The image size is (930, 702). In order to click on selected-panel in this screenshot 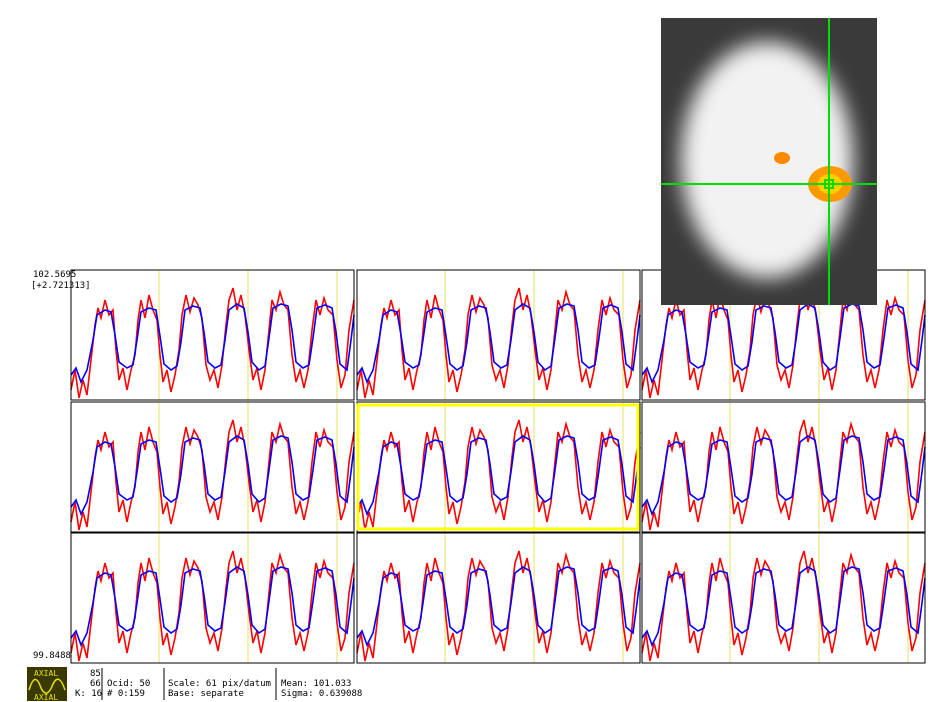, I will do `click(498, 467)`.